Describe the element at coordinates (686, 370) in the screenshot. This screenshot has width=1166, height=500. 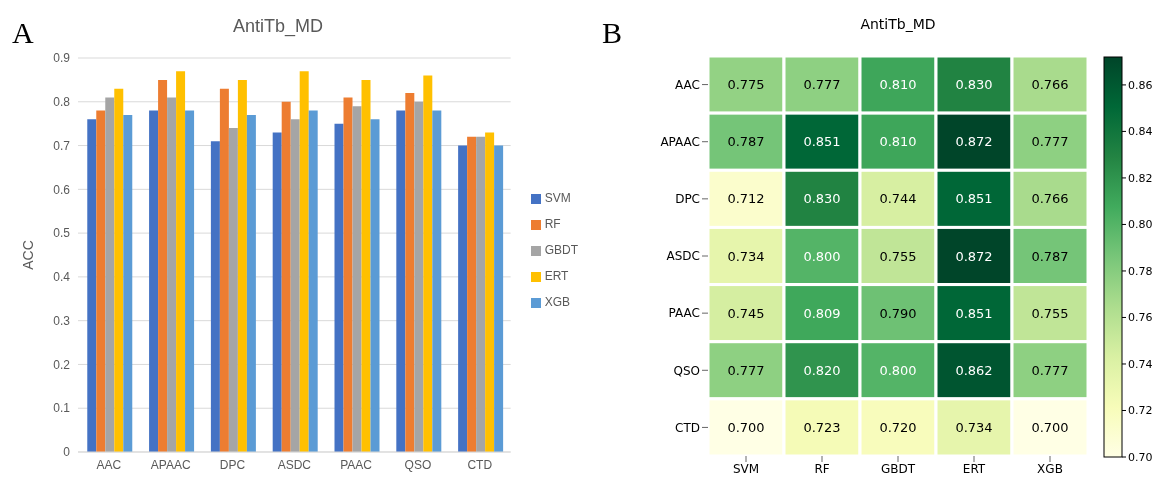
I see `y-tick-label: QSO` at that location.